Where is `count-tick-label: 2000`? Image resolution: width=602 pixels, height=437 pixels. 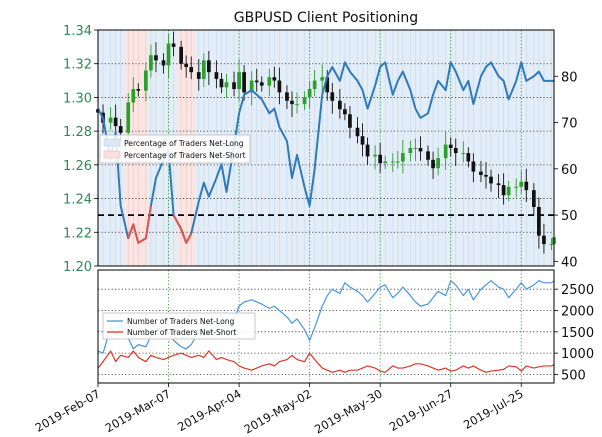
count-tick-label: 2000 is located at coordinates (577, 312).